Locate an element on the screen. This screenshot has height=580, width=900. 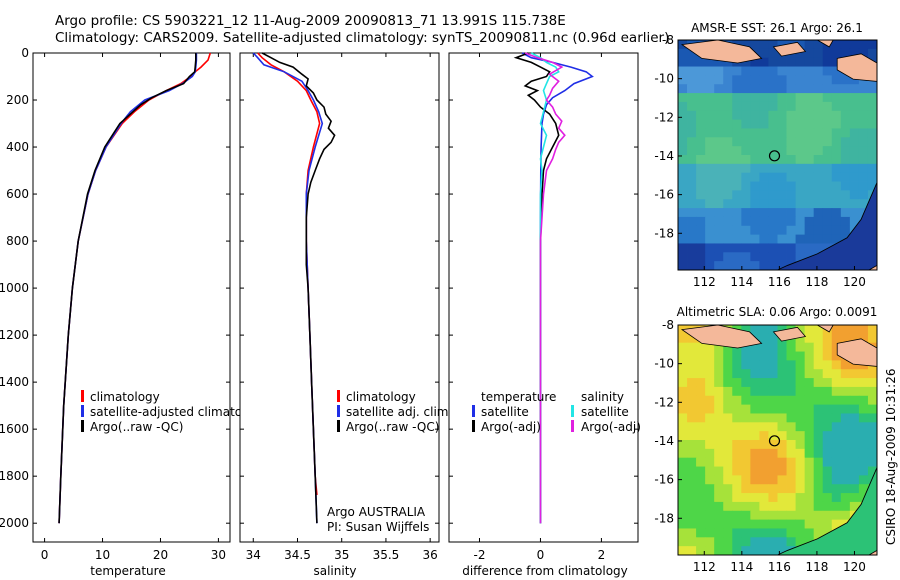
y-tick-label: 2000 is located at coordinates (14, 523).